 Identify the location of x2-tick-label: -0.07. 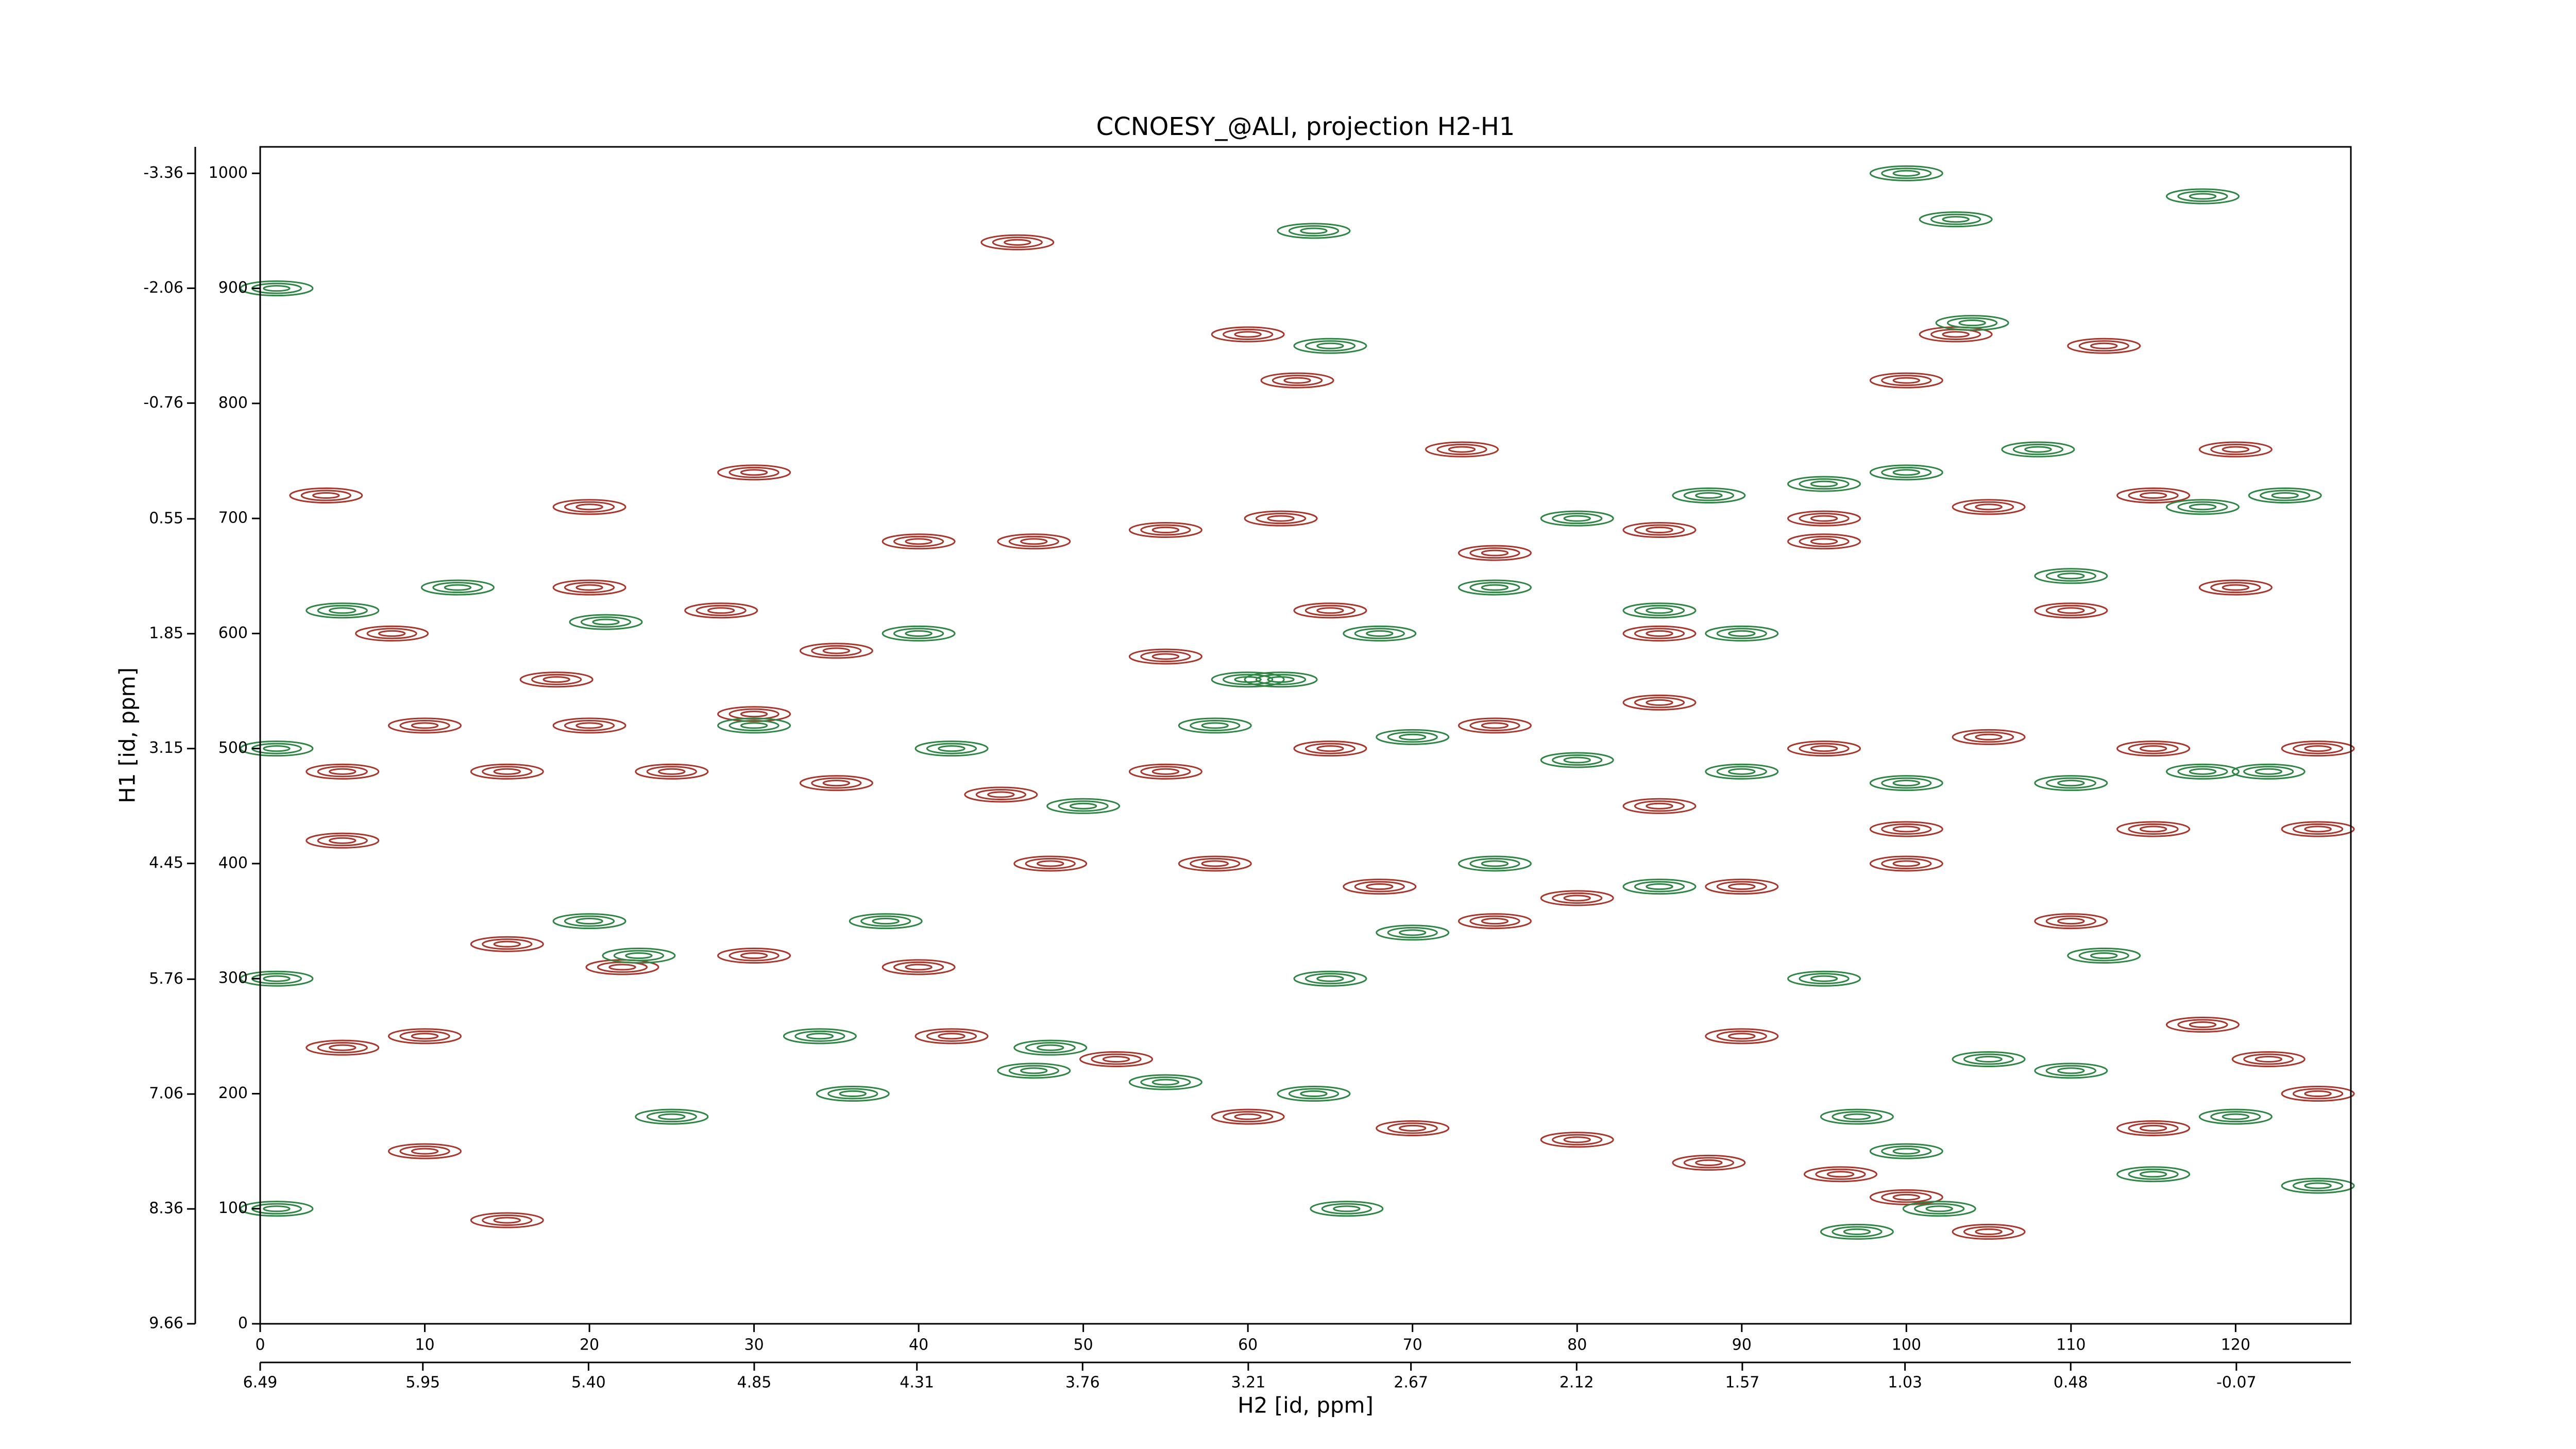
(2236, 1383).